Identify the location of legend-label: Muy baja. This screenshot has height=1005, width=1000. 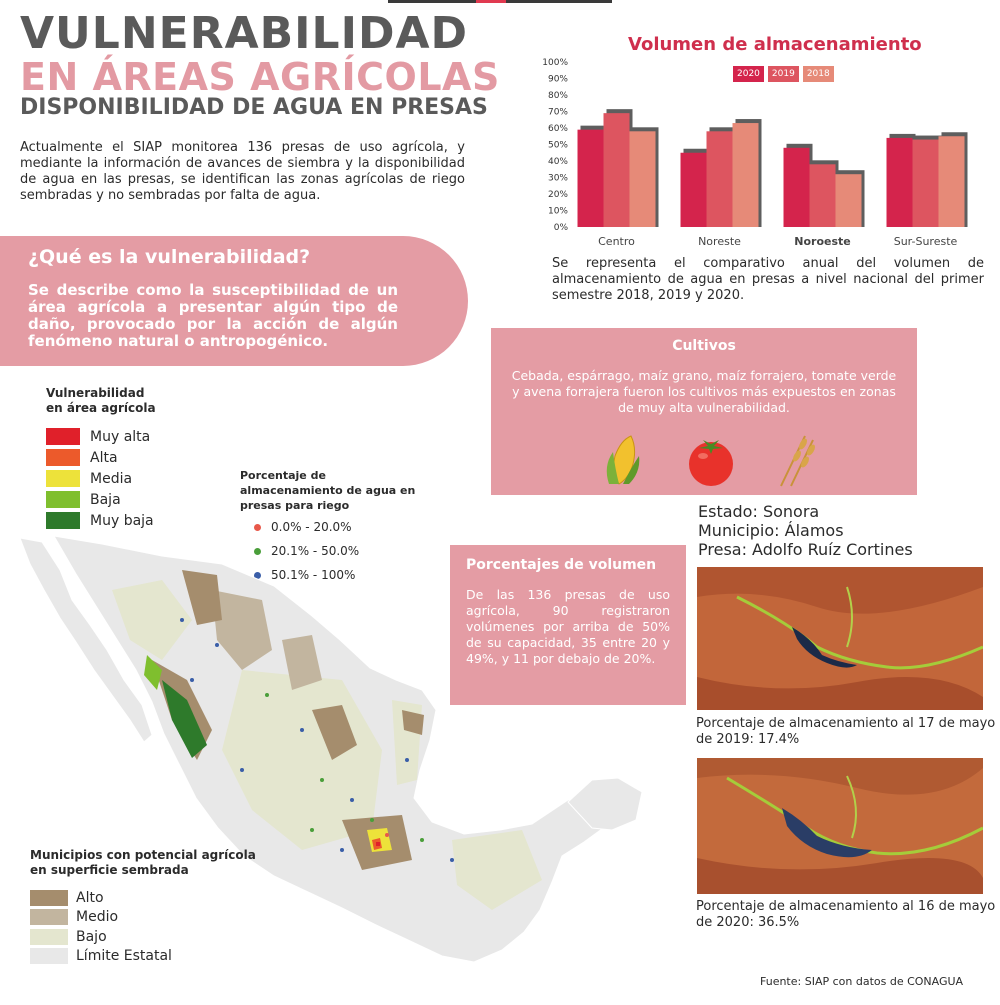
(122, 520).